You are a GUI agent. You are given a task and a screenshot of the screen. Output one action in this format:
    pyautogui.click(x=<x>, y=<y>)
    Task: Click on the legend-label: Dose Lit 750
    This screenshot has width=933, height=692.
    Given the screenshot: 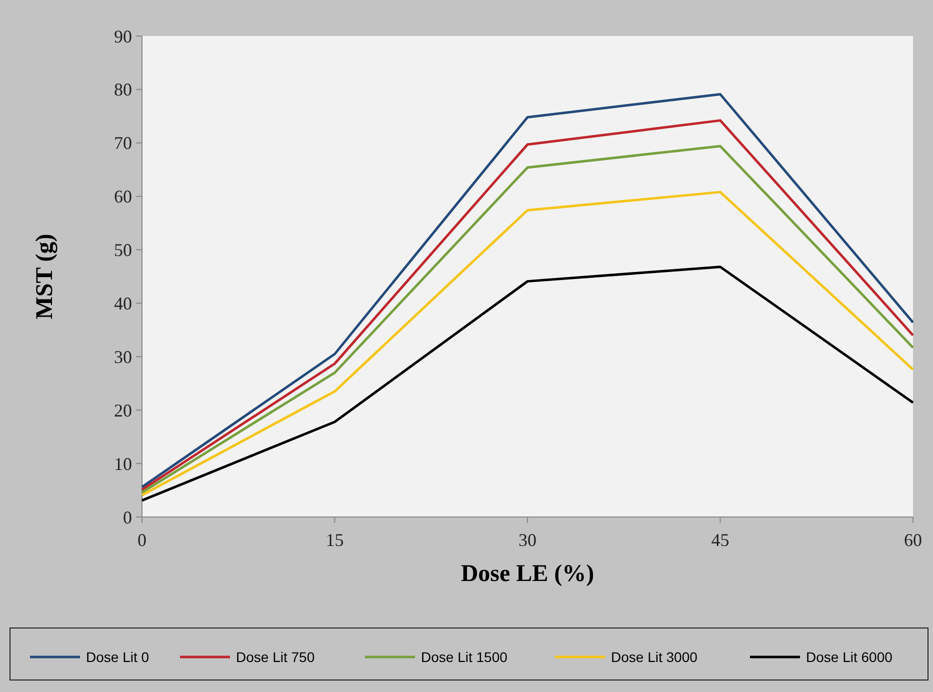 What is the action you would take?
    pyautogui.click(x=275, y=656)
    